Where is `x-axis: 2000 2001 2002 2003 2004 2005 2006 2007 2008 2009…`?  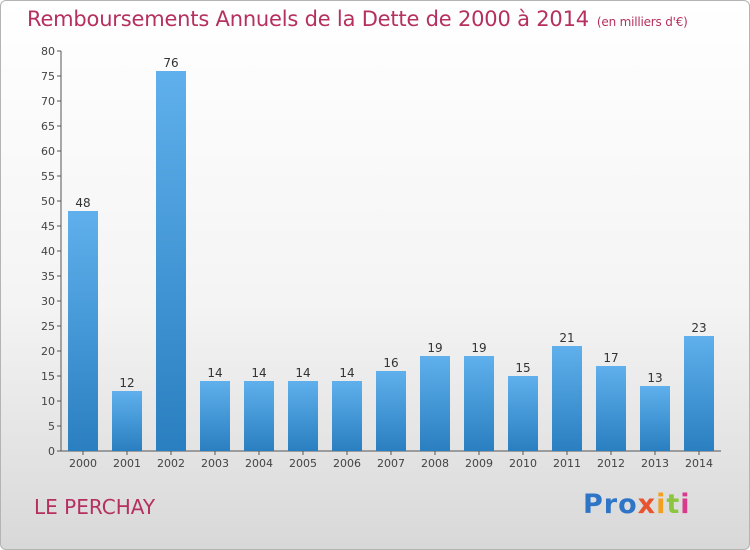
x-axis: 2000 2001 2002 2003 2004 2005 2006 2007 2008 2009… is located at coordinates (391, 460).